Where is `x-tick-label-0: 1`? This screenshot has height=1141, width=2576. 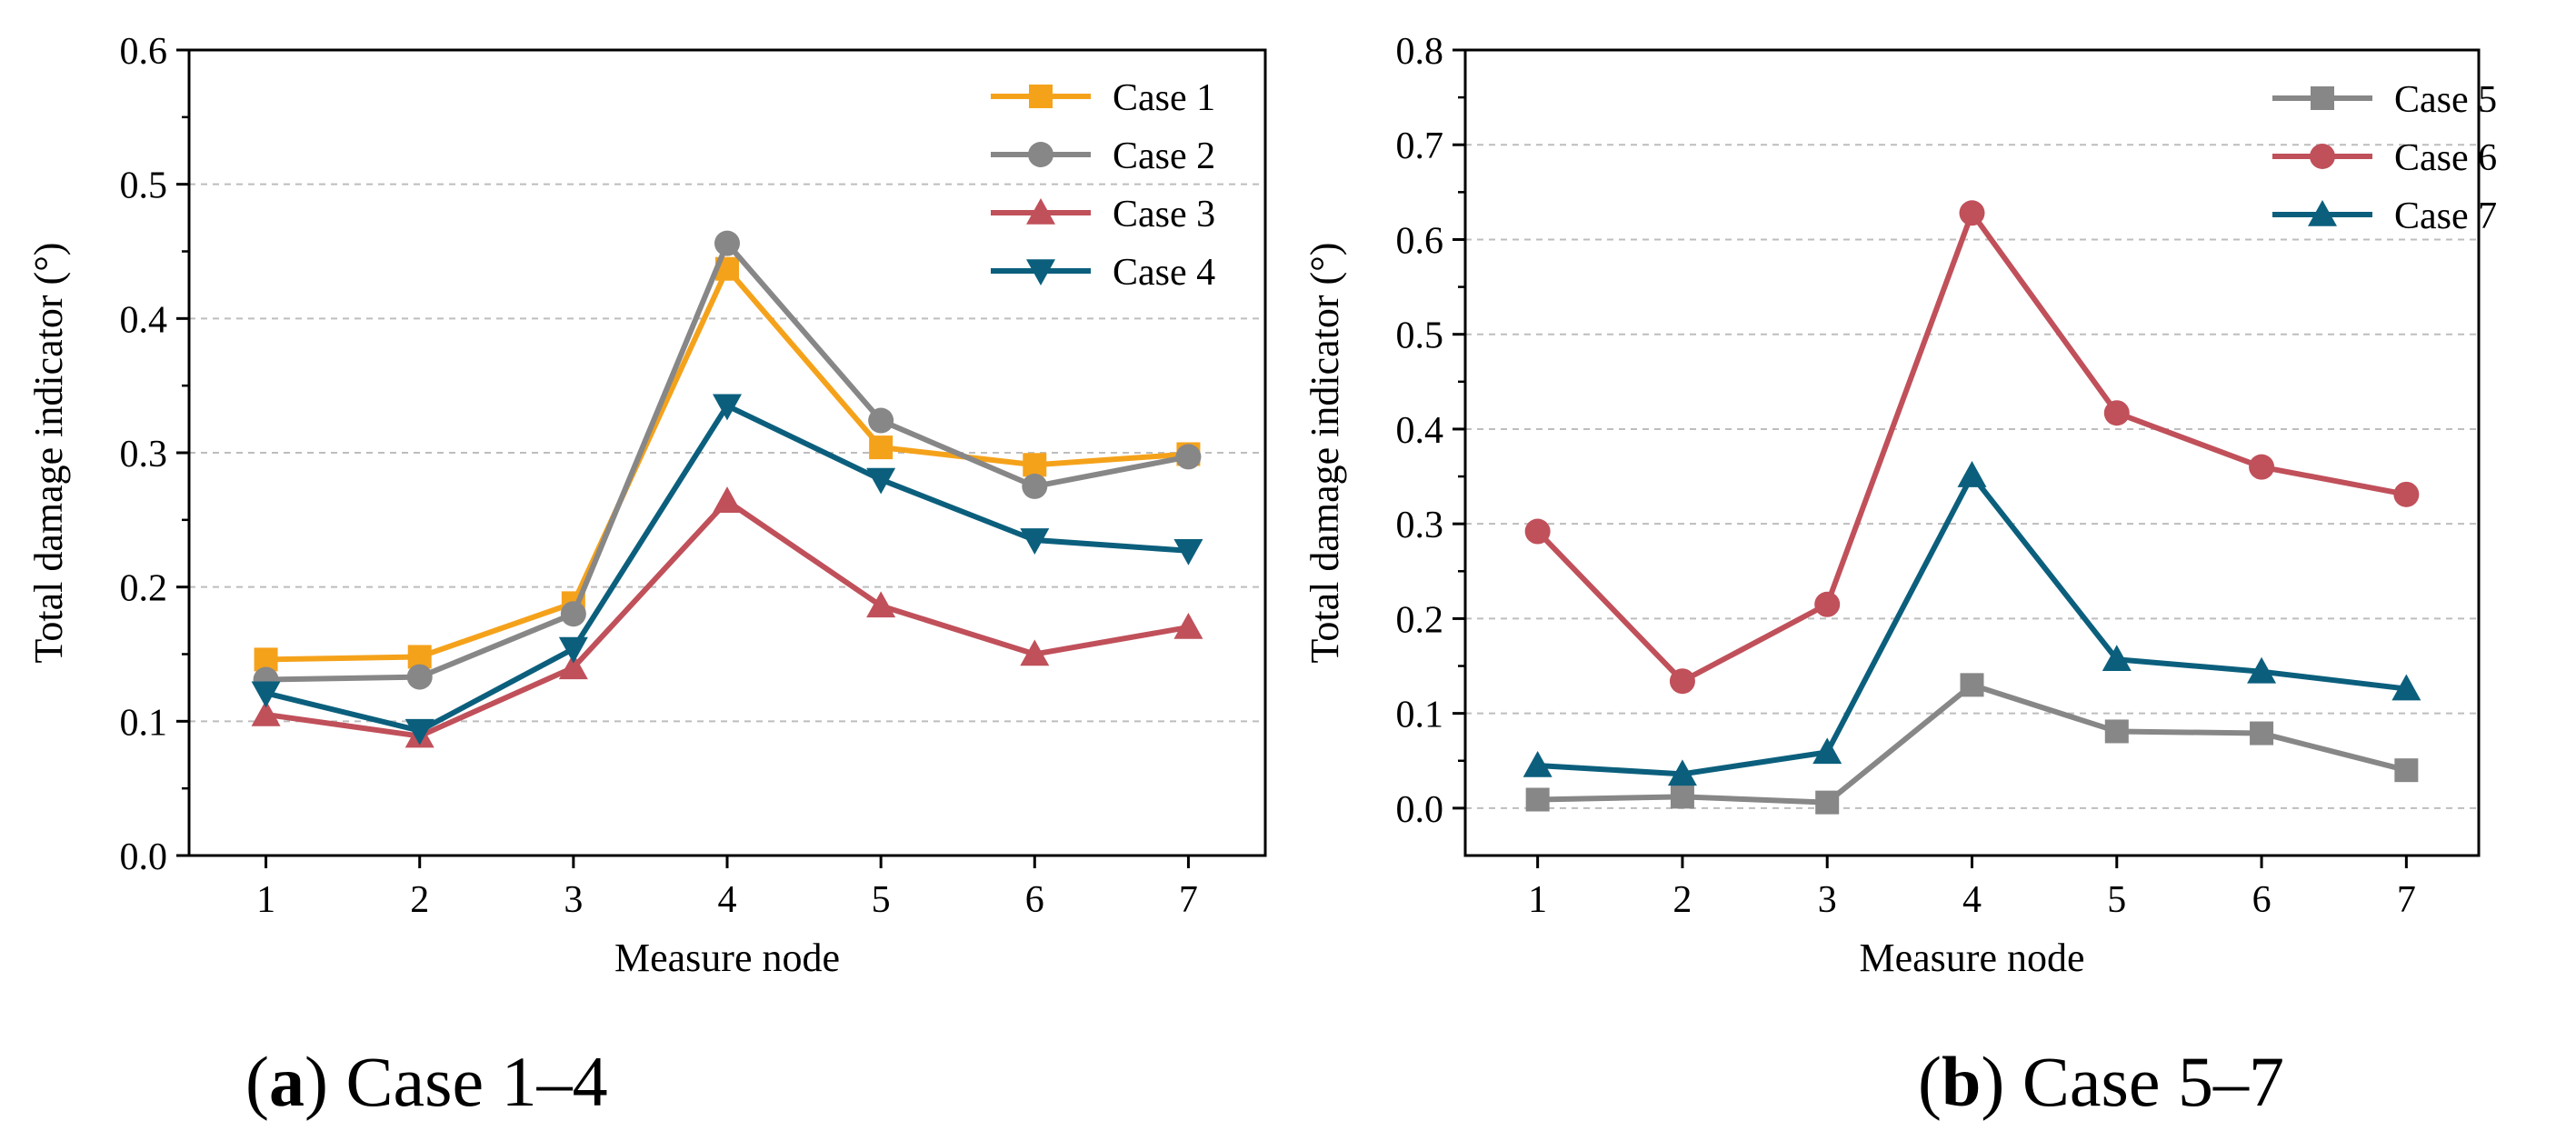 x-tick-label-0: 1 is located at coordinates (1537, 900).